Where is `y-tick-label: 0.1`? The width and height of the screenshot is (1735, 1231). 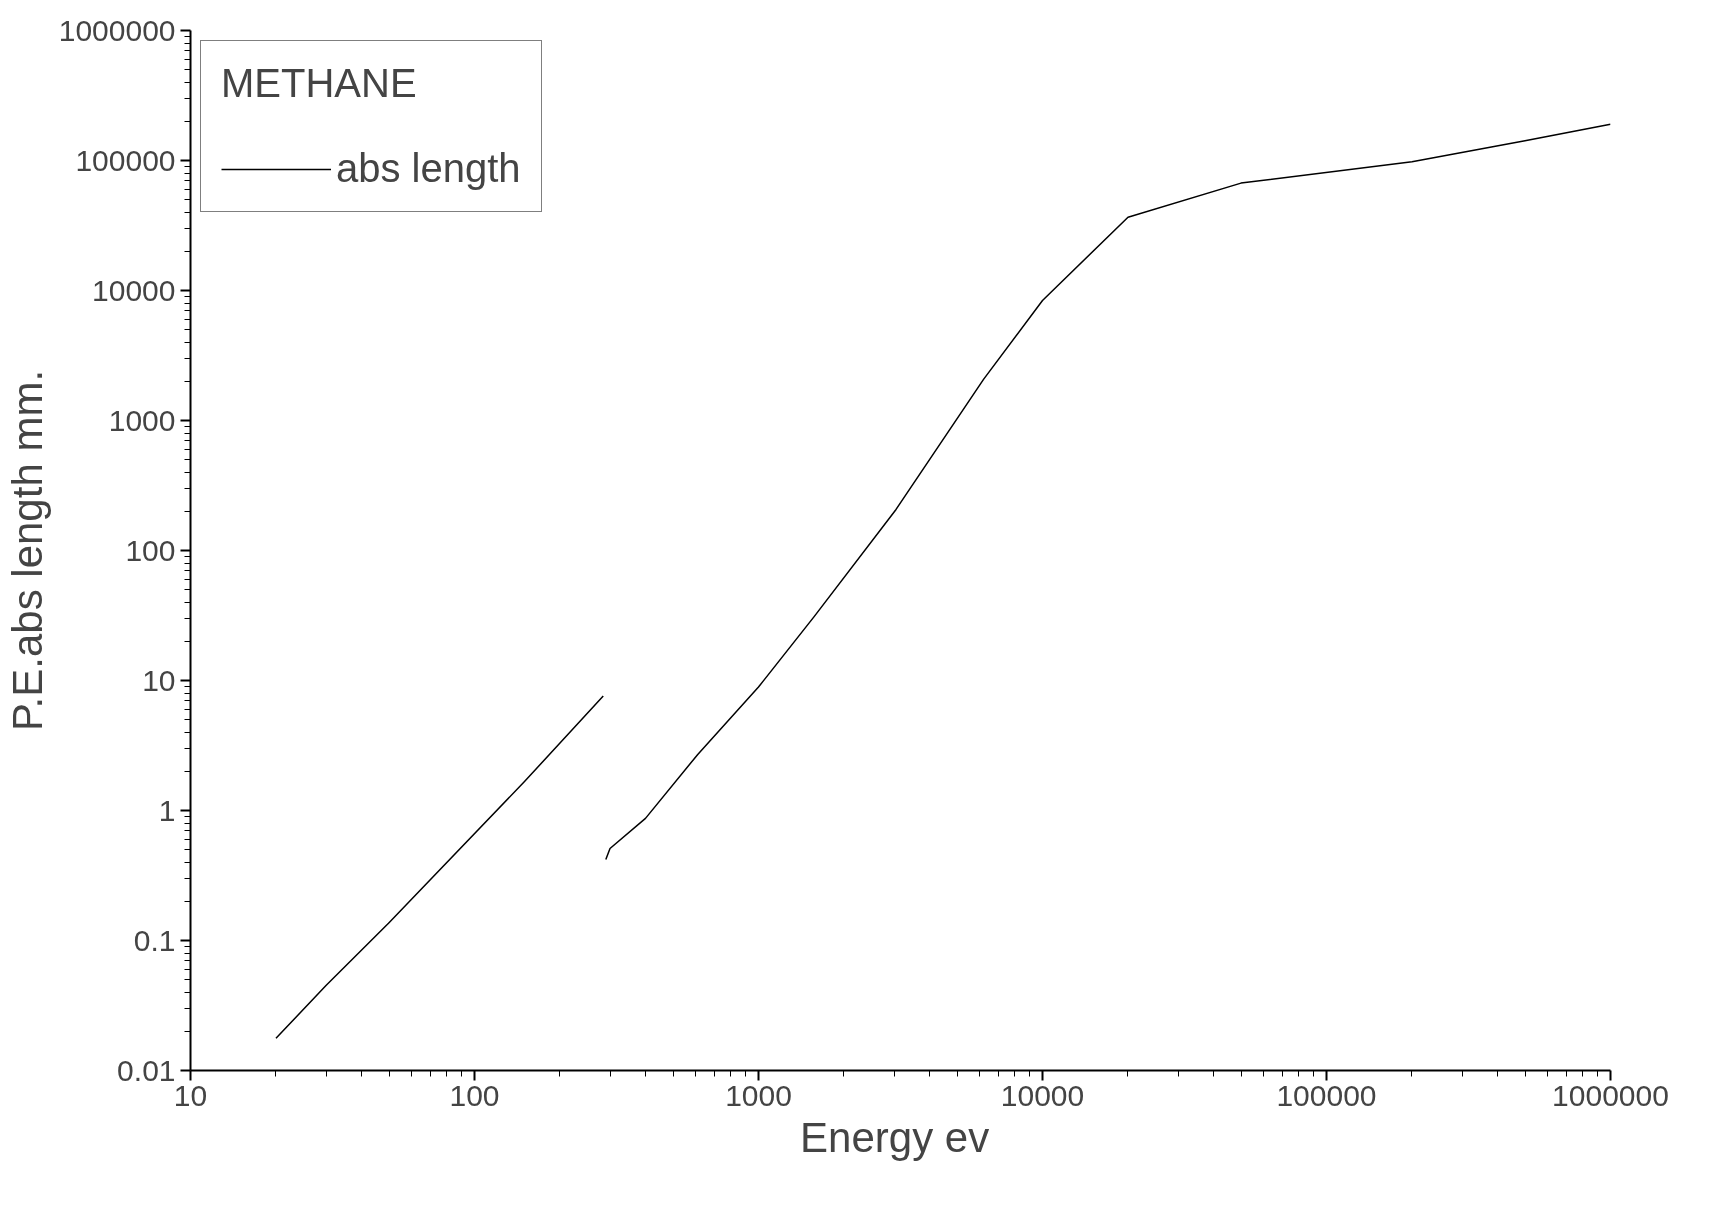
y-tick-label: 0.1 is located at coordinates (154, 940).